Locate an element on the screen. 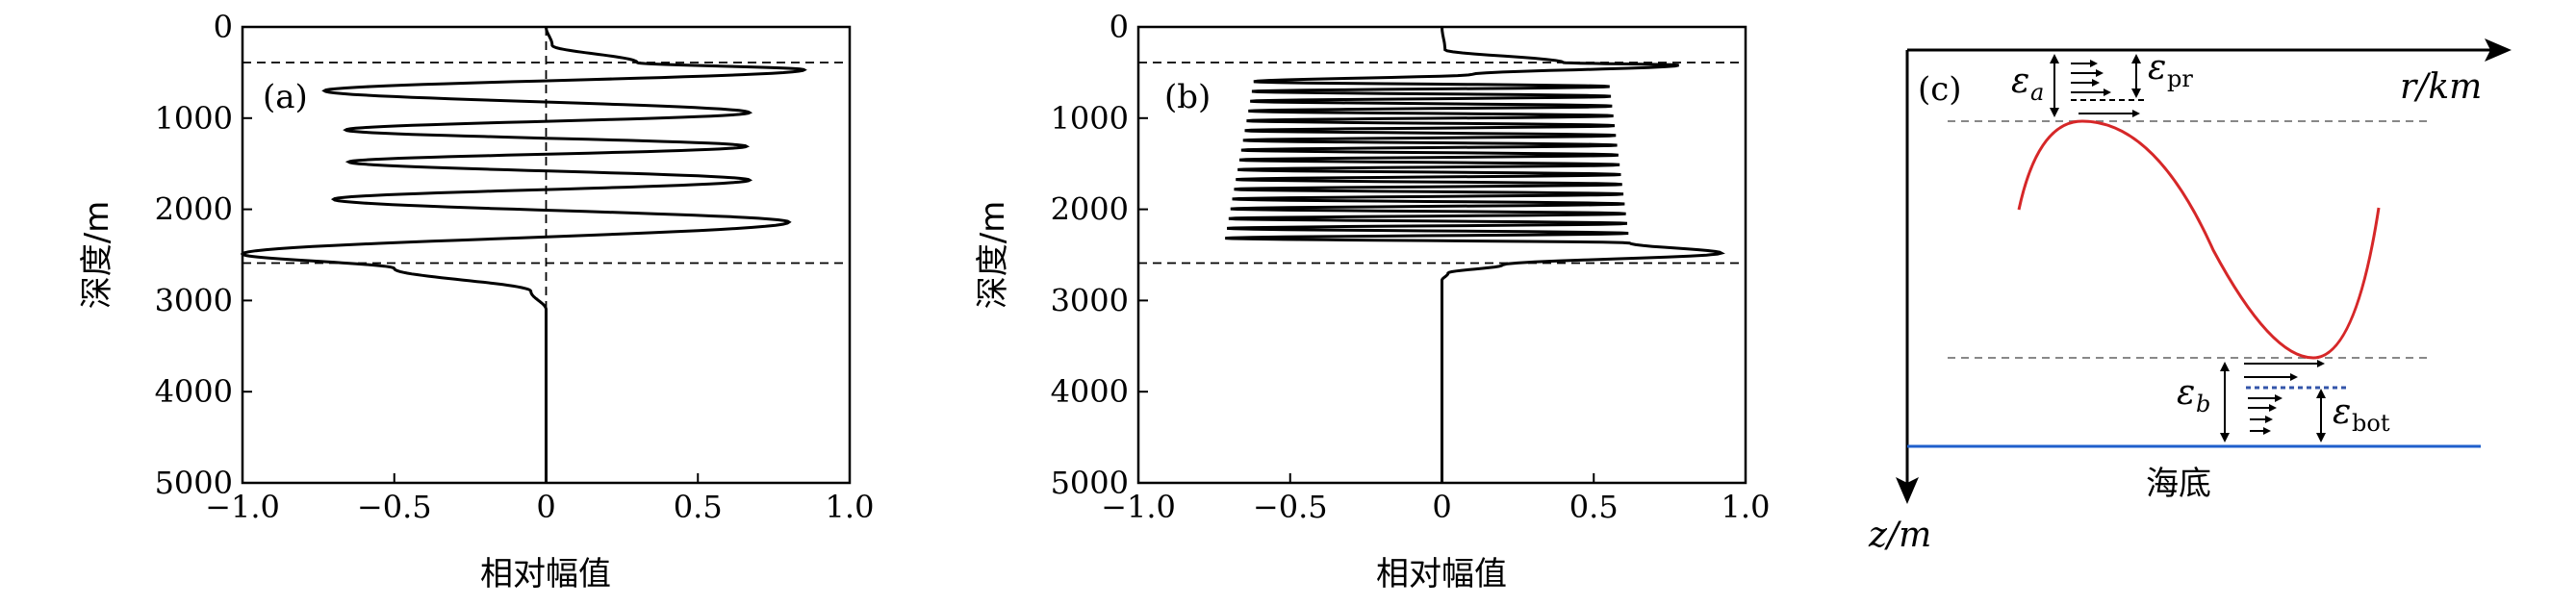 The image size is (2576, 606). eps-bot-group: ε bot is located at coordinates (2353, 416).